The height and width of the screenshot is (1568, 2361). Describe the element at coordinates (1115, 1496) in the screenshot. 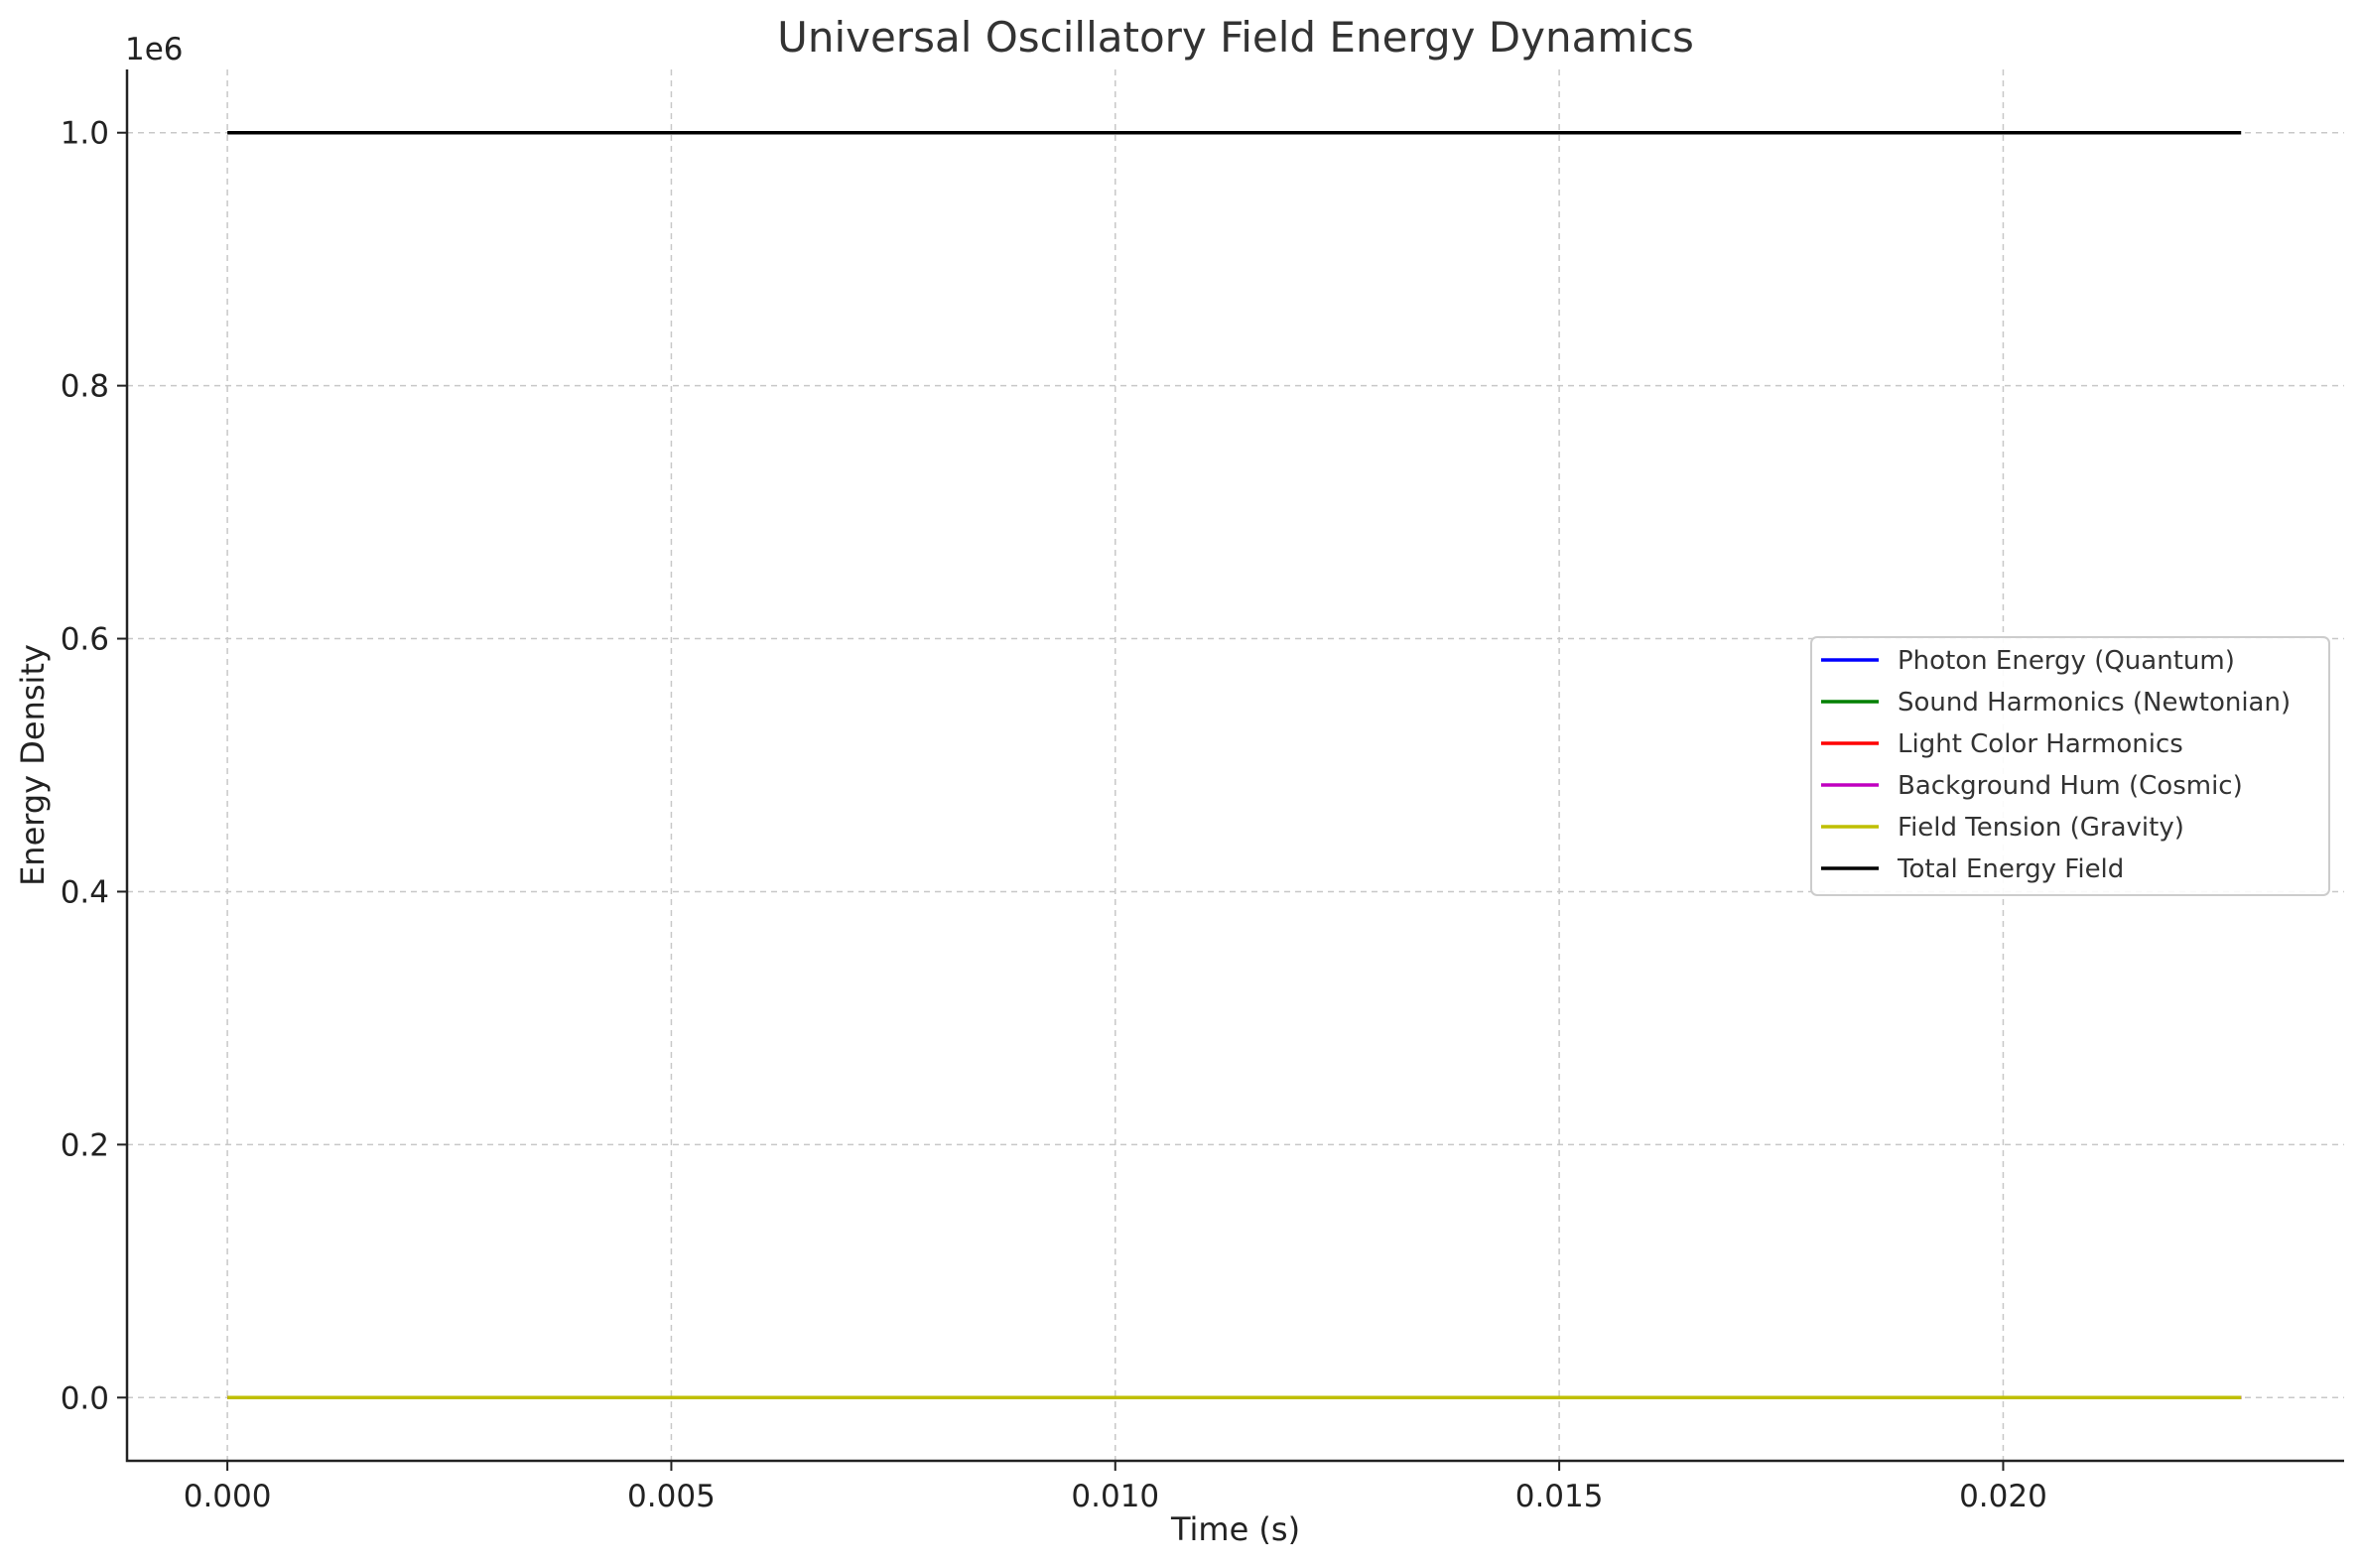

I see `x-tick-label: 0.010` at that location.